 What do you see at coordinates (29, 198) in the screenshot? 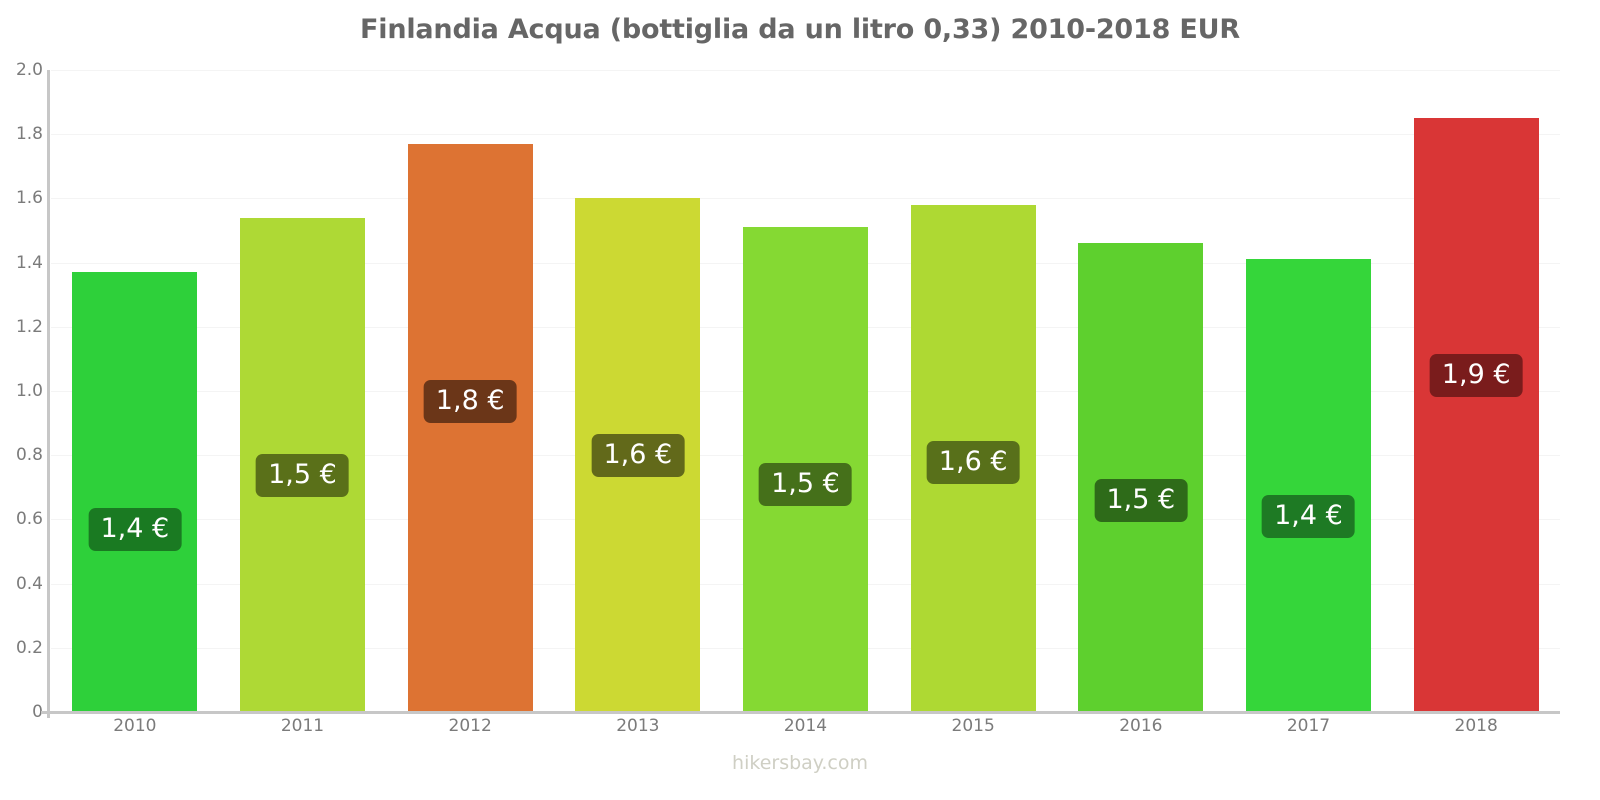
I see `y-tick-label: 1.6` at bounding box center [29, 198].